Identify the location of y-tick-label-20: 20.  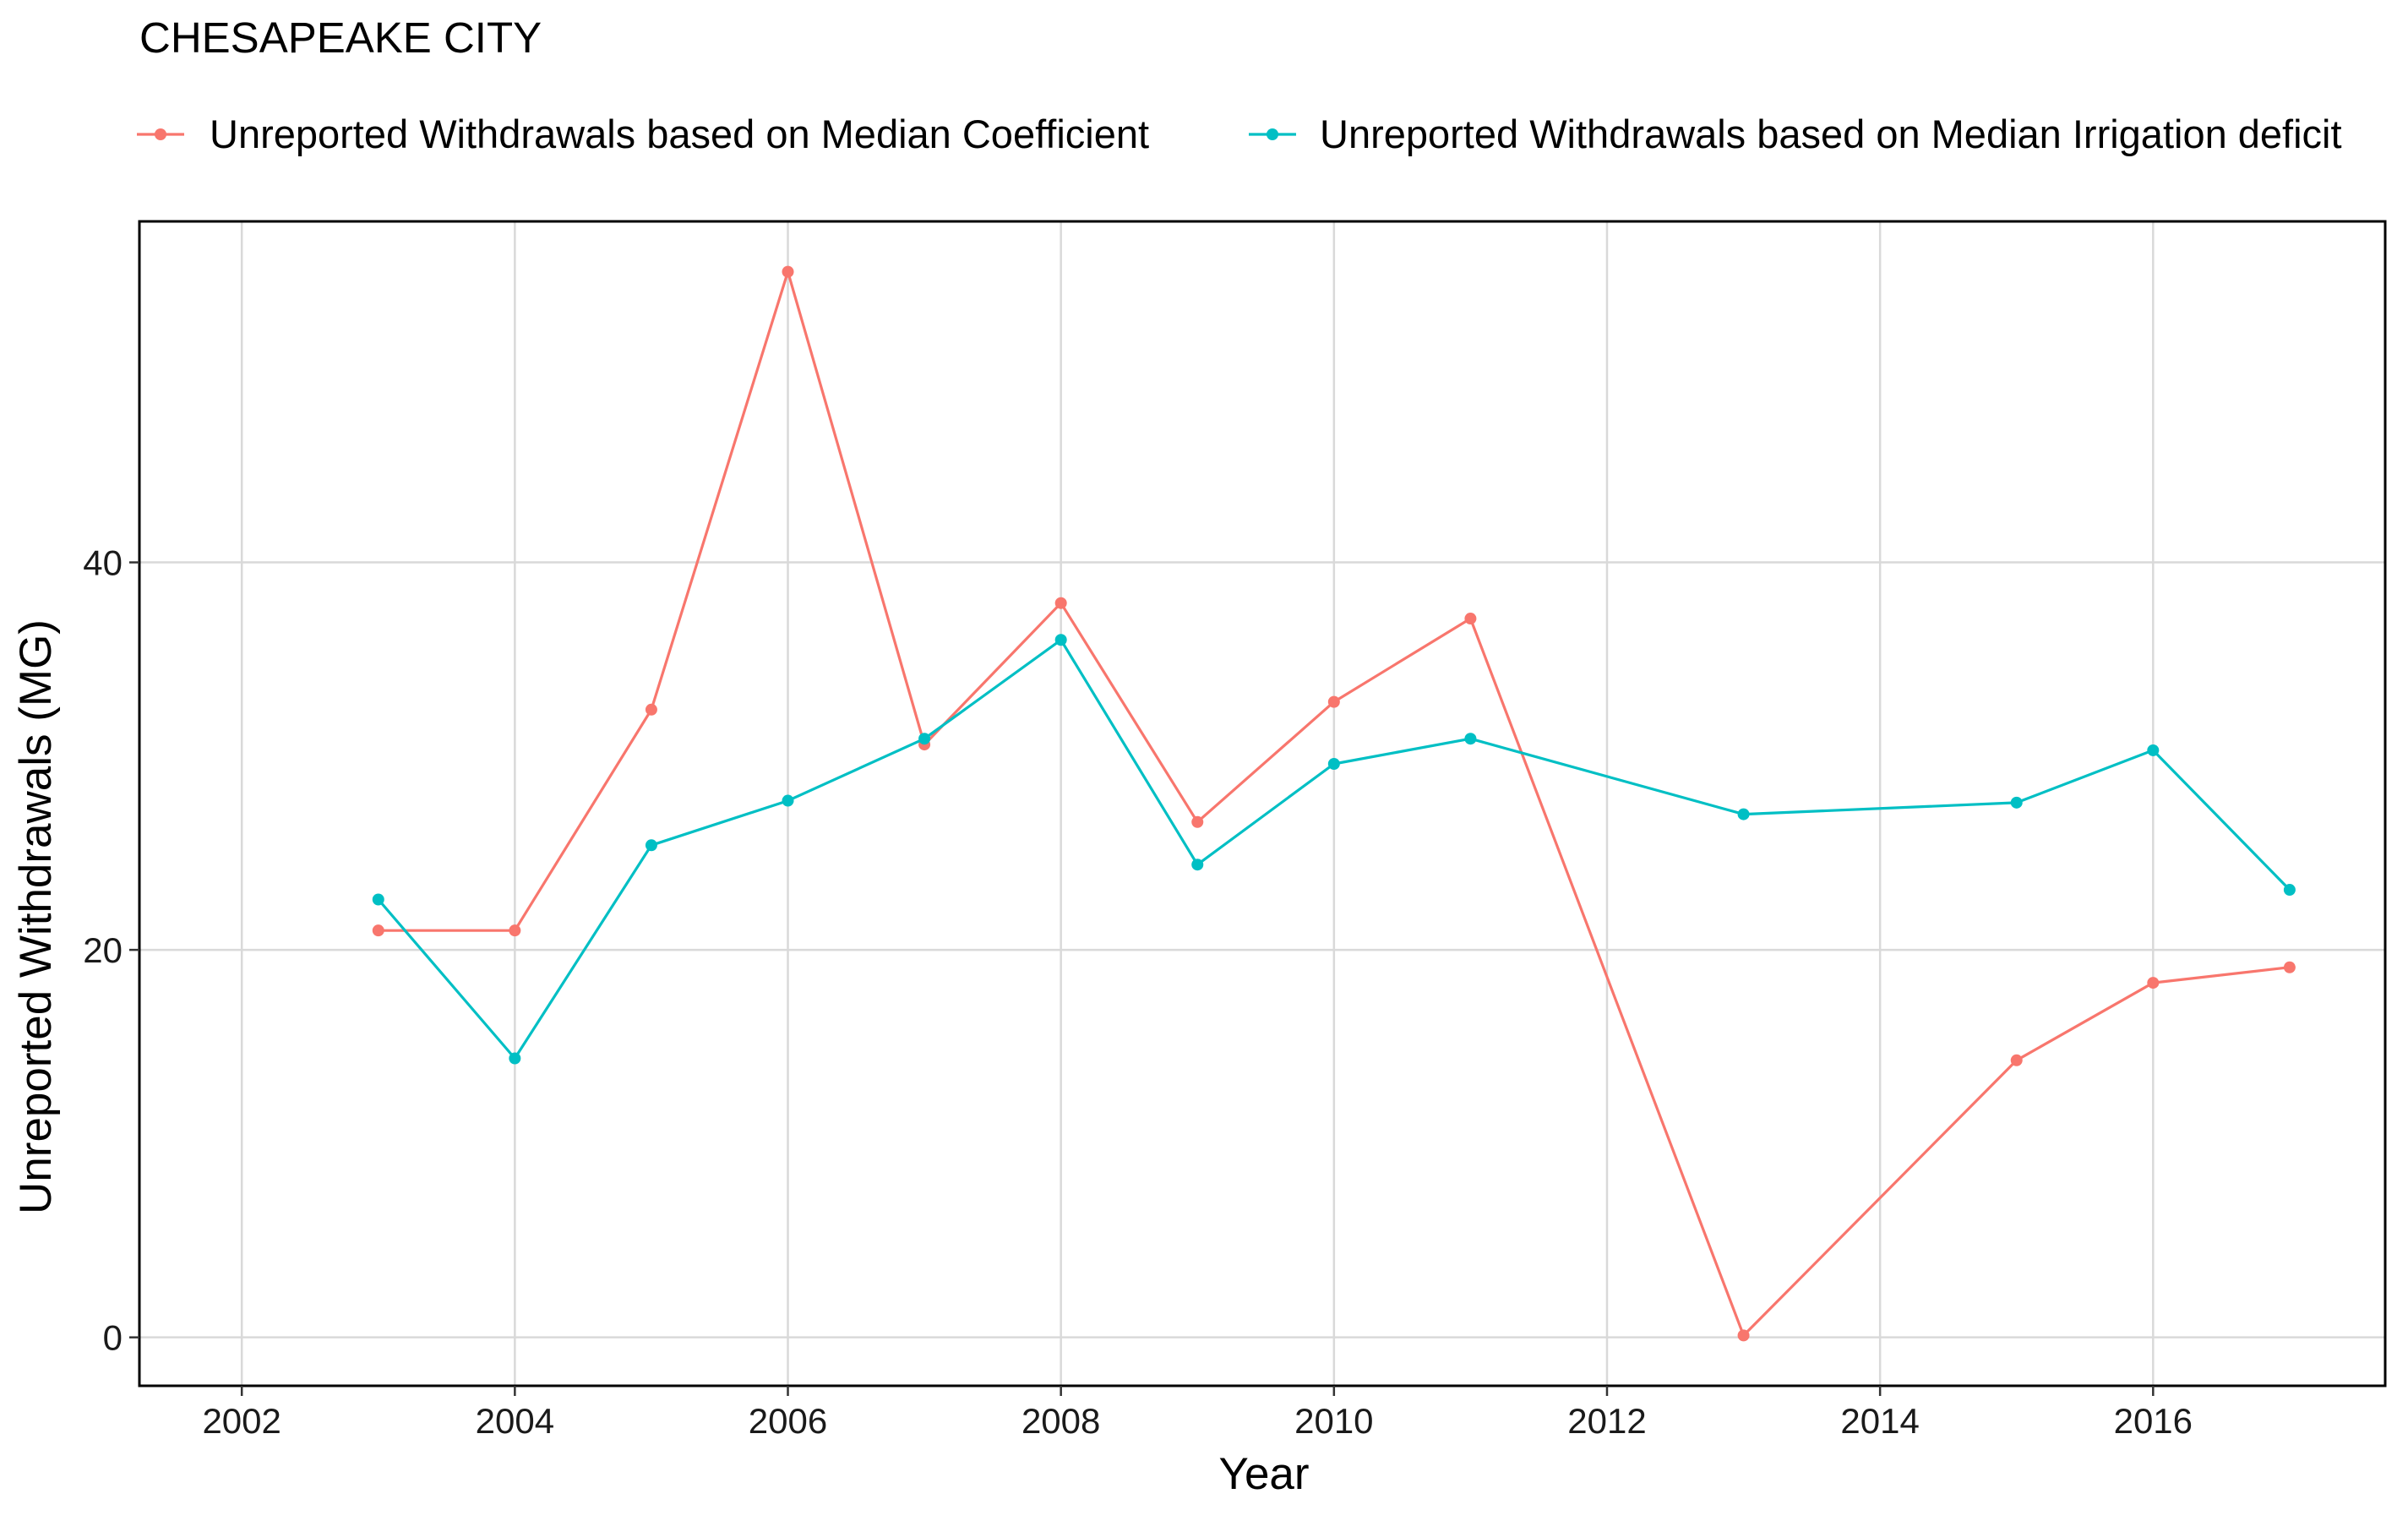
(103, 950).